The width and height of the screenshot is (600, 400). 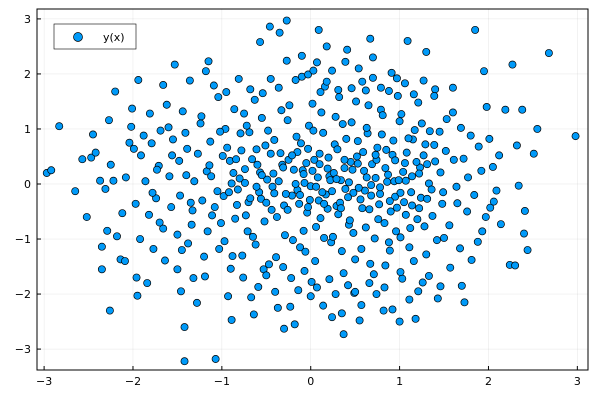 I want to click on y-tick-label: 3, so click(x=27, y=19).